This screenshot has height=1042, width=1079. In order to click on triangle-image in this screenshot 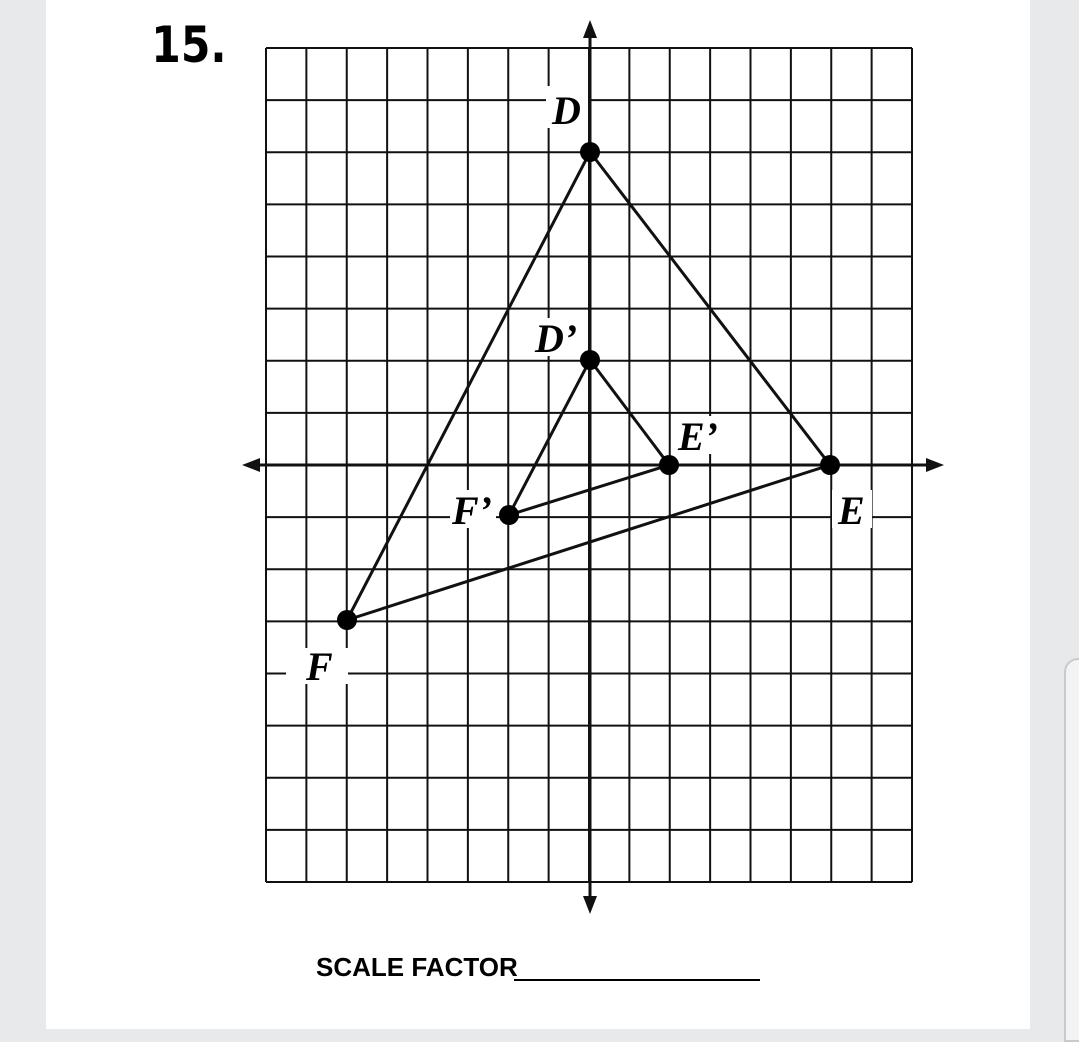, I will do `click(588, 437)`.